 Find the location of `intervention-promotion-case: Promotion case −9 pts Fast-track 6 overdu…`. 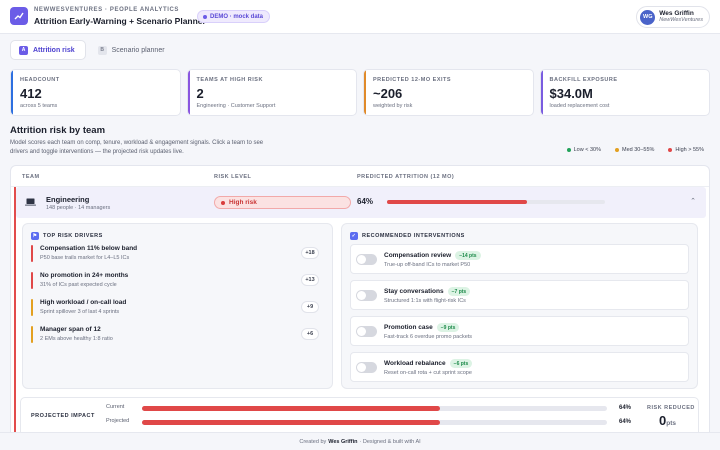

intervention-promotion-case: Promotion case −9 pts Fast-track 6 overdu… is located at coordinates (519, 331).